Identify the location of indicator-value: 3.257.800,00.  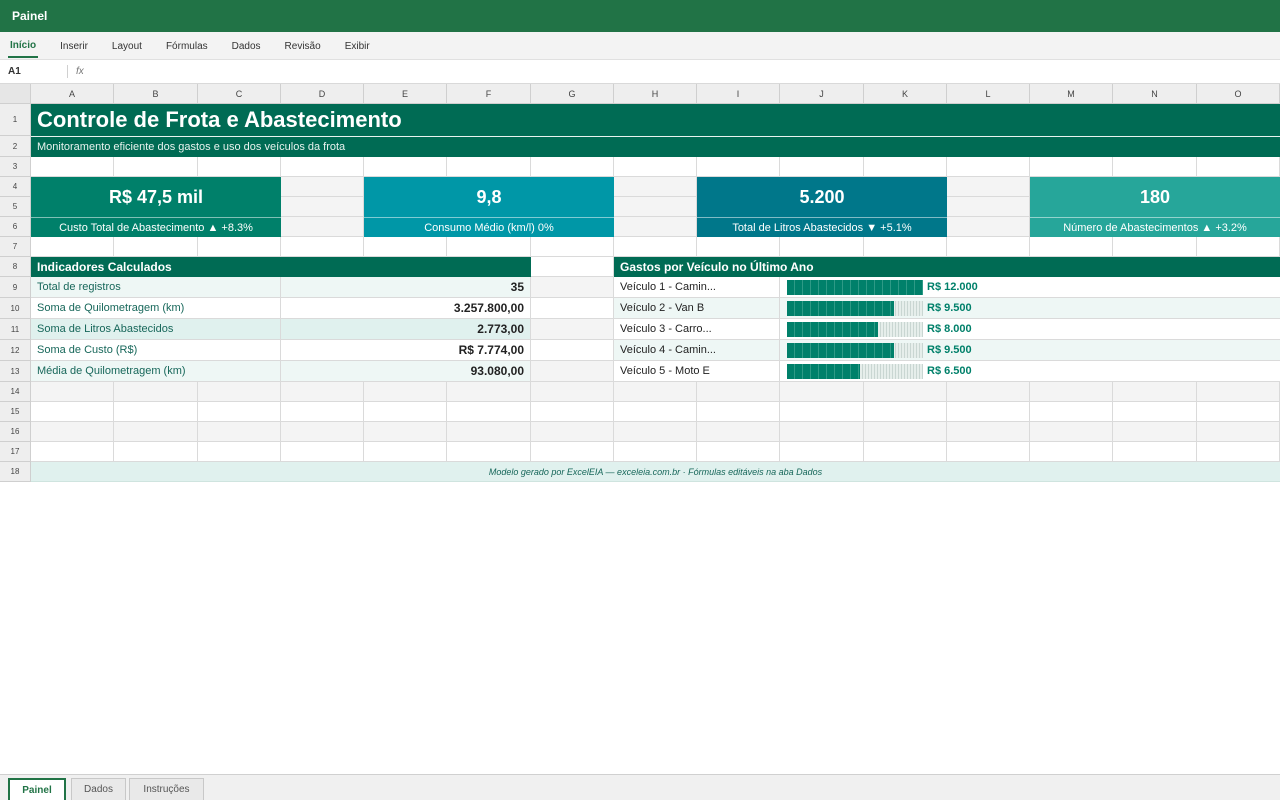
(406, 308).